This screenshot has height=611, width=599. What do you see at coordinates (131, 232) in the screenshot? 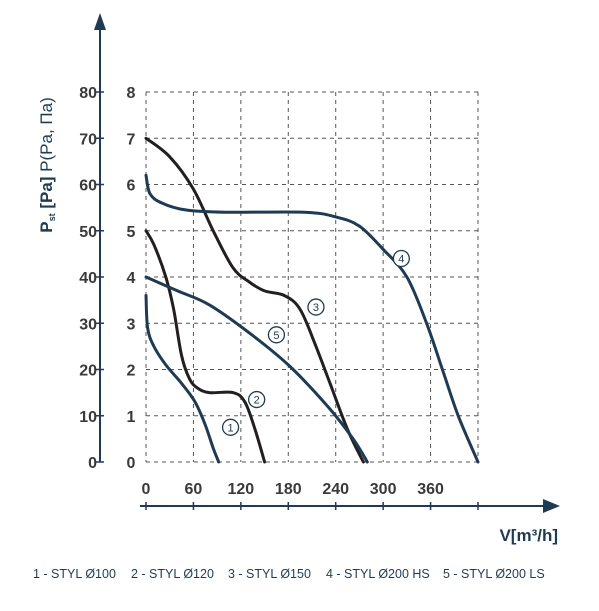
I see `y-tick-label-right: 5` at bounding box center [131, 232].